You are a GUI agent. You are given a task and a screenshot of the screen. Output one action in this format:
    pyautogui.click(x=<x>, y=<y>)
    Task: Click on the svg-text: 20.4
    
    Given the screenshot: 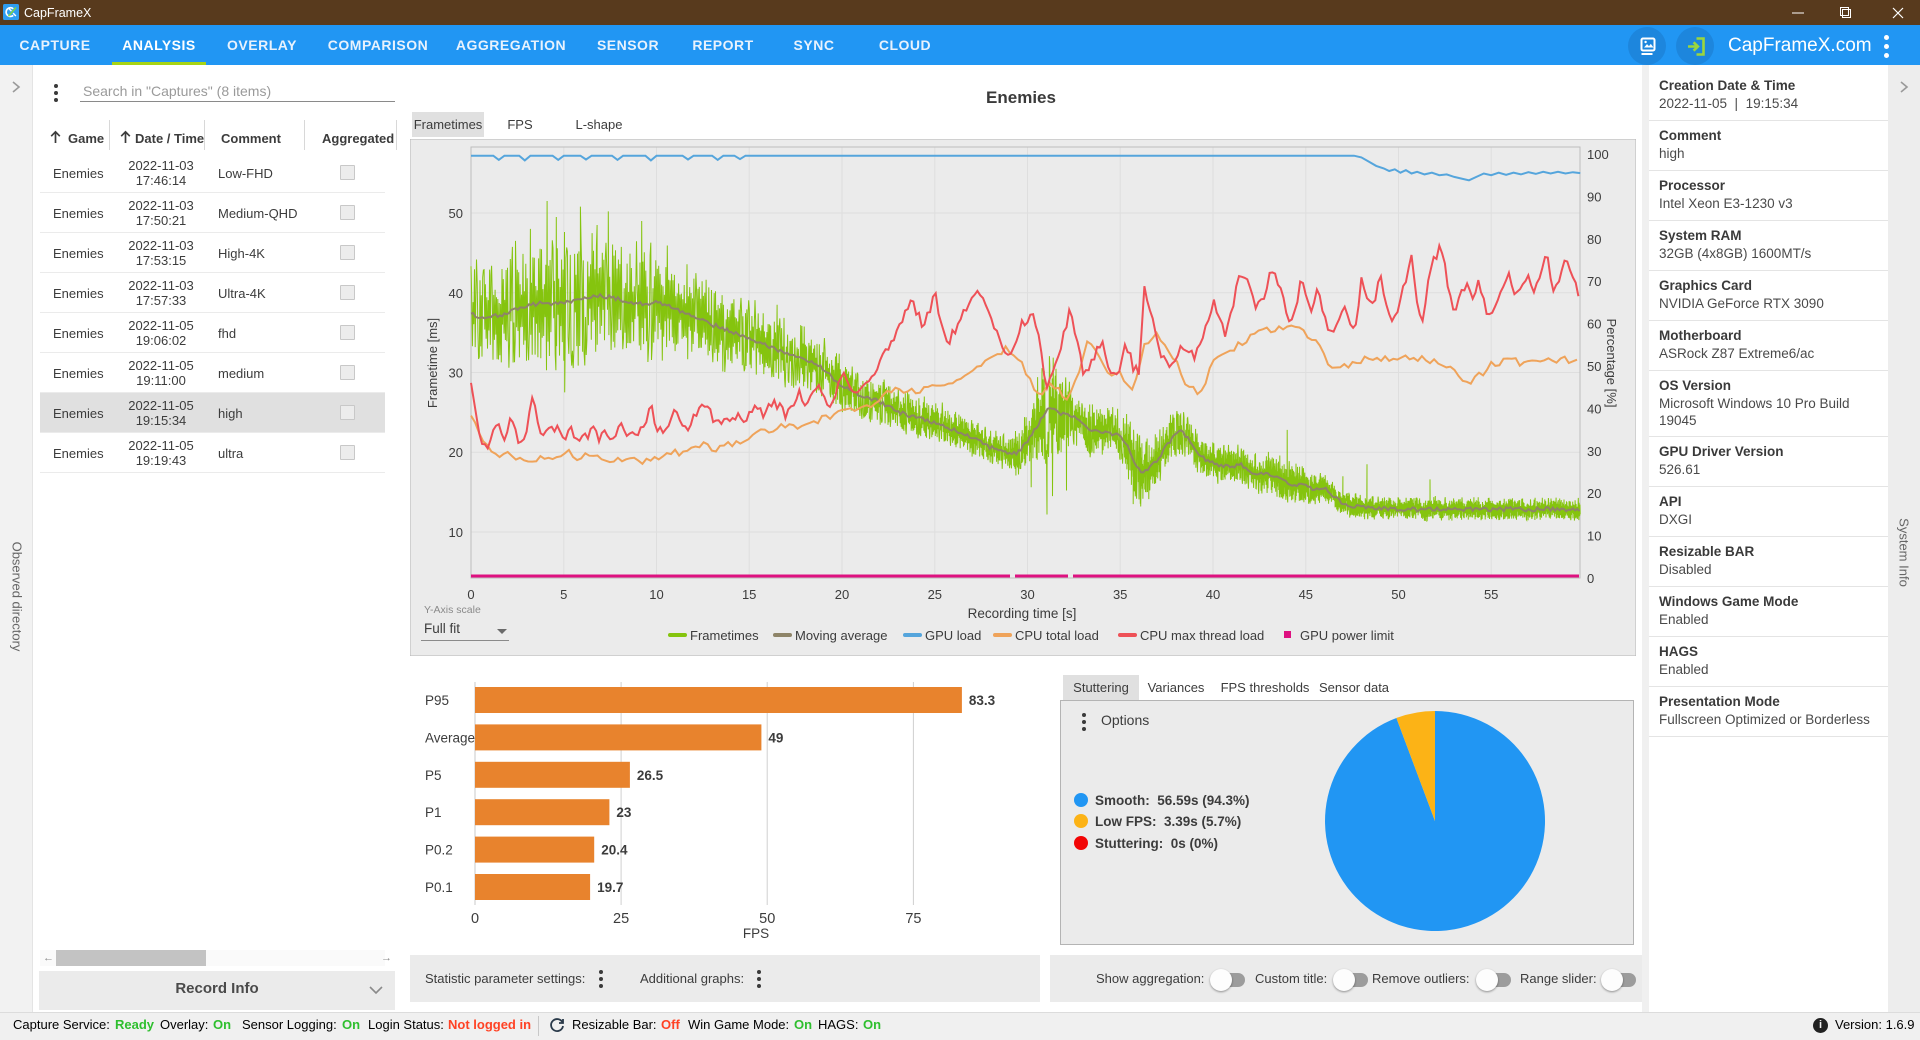 What is the action you would take?
    pyautogui.click(x=614, y=850)
    